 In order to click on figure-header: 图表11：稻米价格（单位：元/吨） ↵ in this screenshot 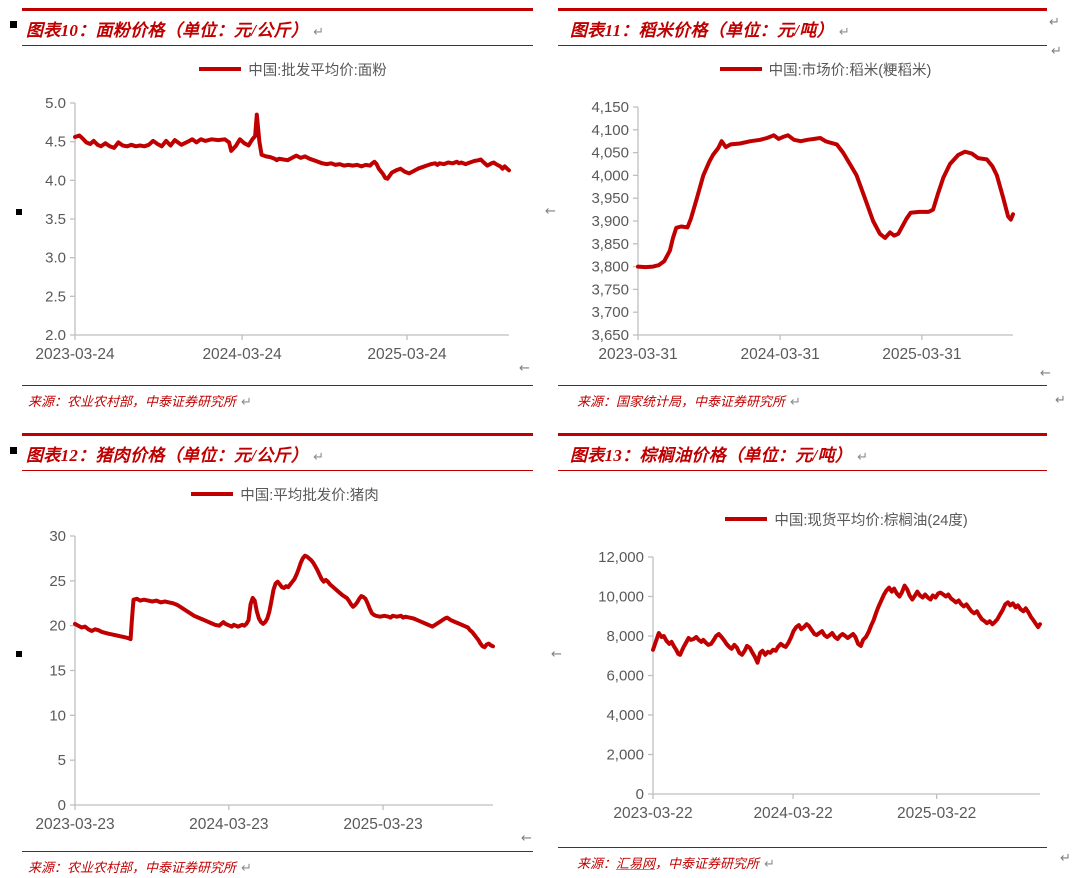, I will do `click(802, 27)`.